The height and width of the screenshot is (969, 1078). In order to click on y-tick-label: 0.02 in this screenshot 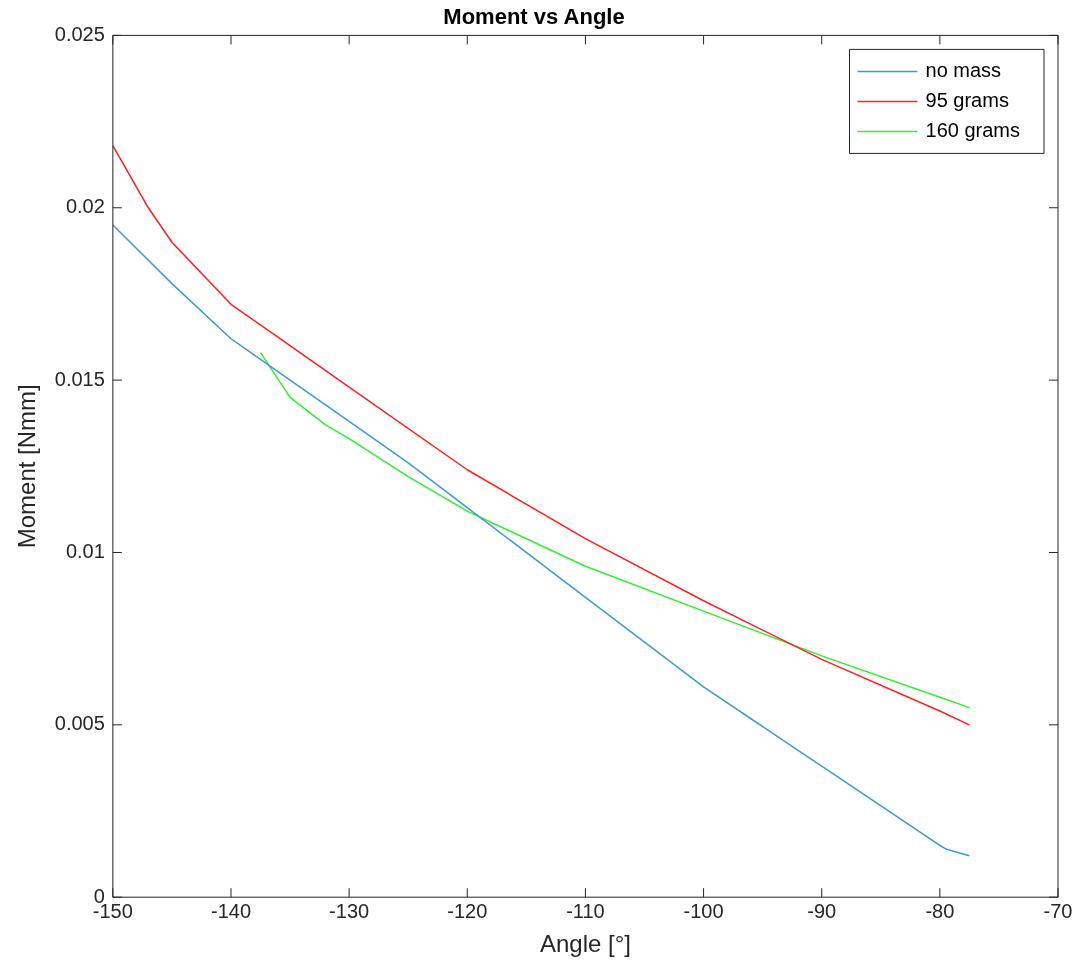, I will do `click(85, 206)`.